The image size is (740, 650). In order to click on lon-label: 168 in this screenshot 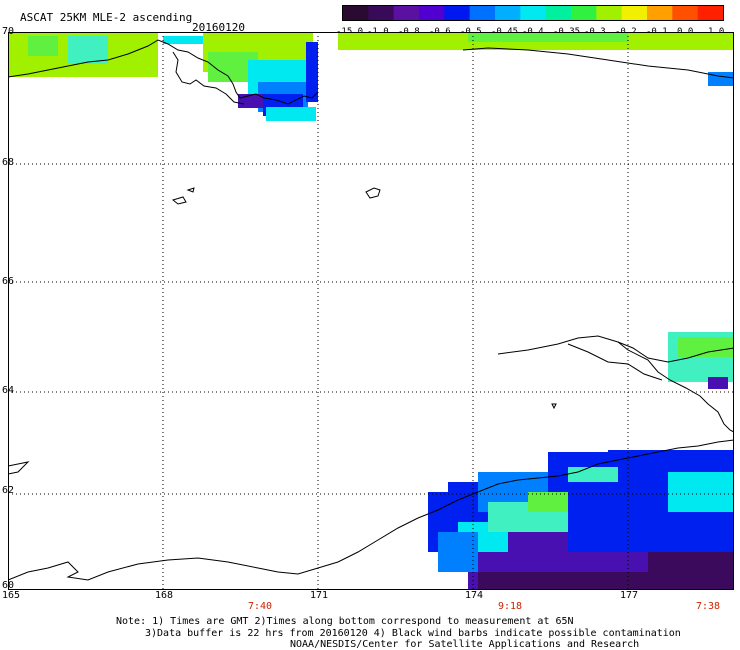, I will do `click(164, 595)`.